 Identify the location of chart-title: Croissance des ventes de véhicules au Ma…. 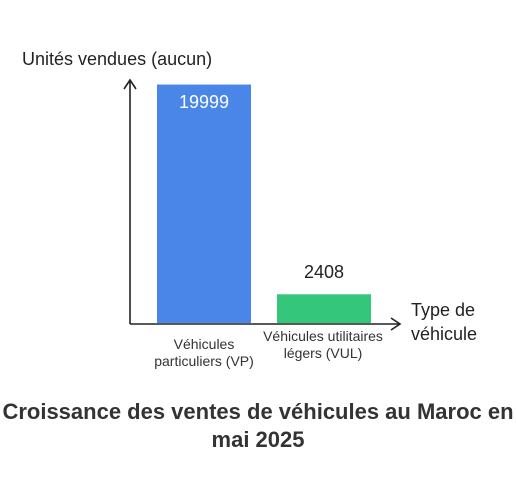
(258, 425).